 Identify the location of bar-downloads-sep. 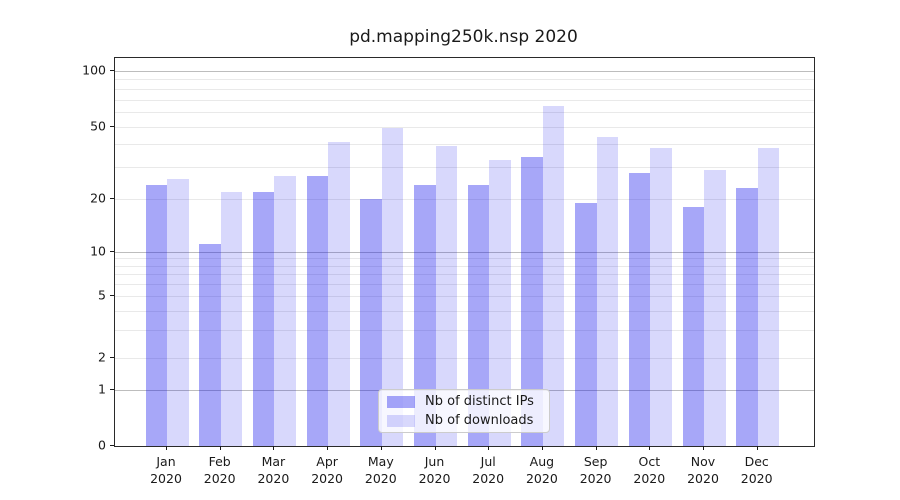
(607, 291).